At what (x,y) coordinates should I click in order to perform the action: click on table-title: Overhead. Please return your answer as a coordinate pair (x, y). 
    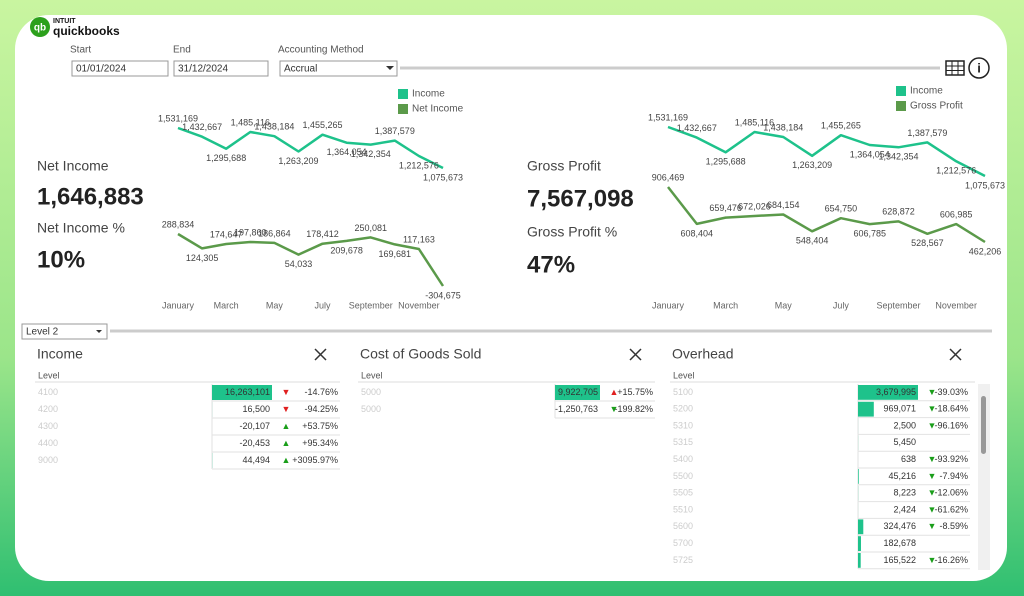
    Looking at the image, I should click on (702, 354).